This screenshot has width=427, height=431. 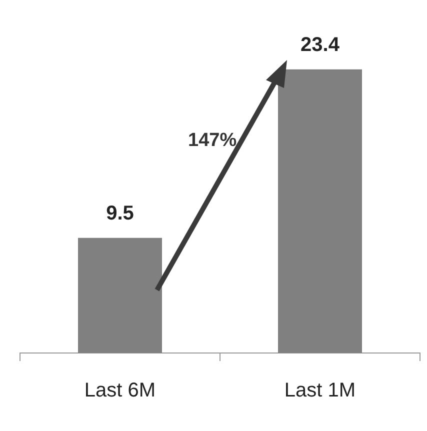 What do you see at coordinates (120, 391) in the screenshot?
I see `x-tick-label: Last 6M` at bounding box center [120, 391].